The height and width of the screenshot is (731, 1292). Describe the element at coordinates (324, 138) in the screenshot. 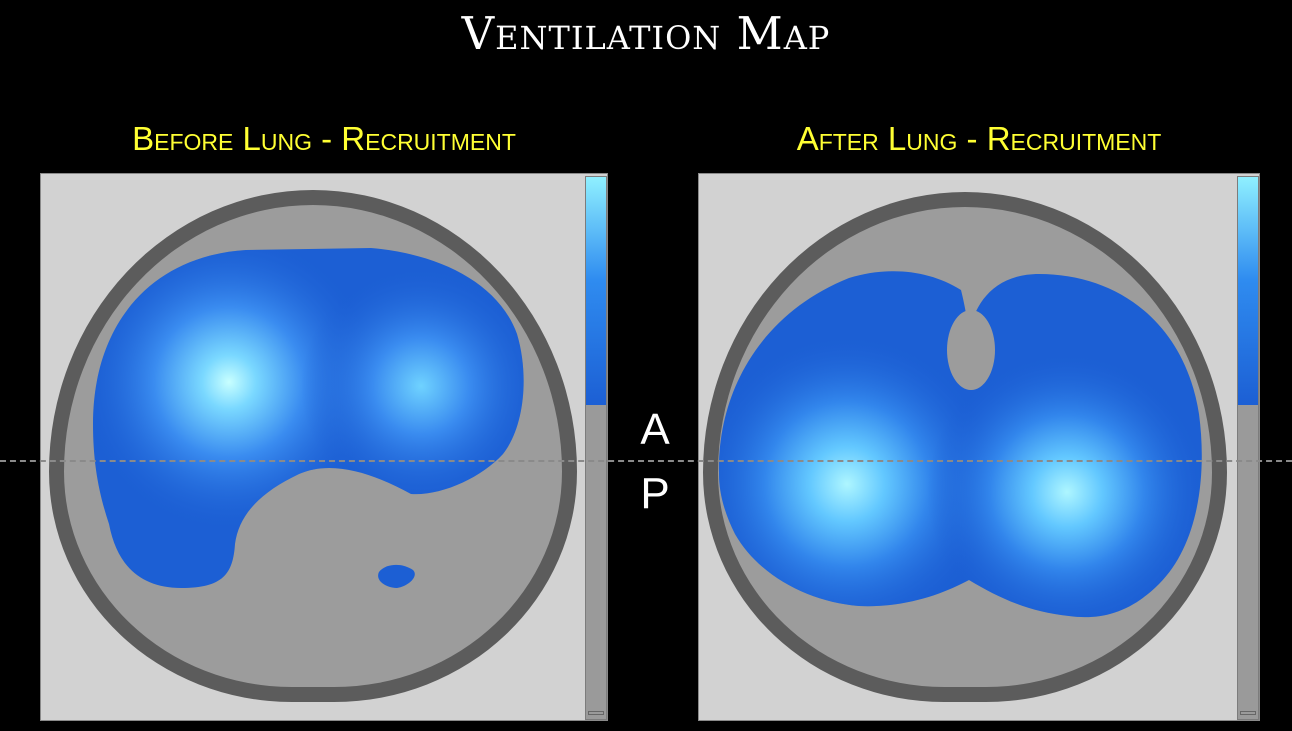

I see `before-recruitment-title: Before Lung - Recruitment` at that location.